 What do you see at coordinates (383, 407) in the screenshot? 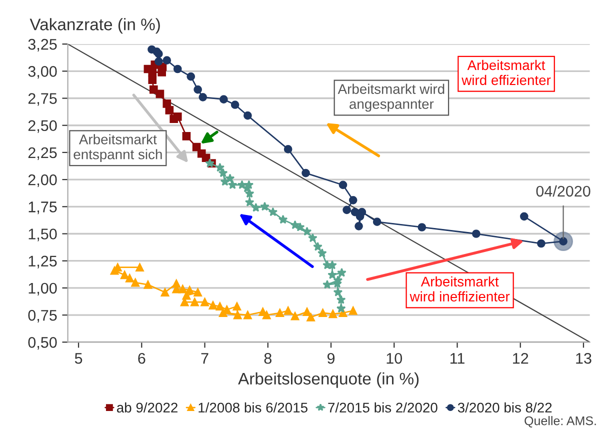
I see `legend-label: 7/2015 bis 2/2020` at bounding box center [383, 407].